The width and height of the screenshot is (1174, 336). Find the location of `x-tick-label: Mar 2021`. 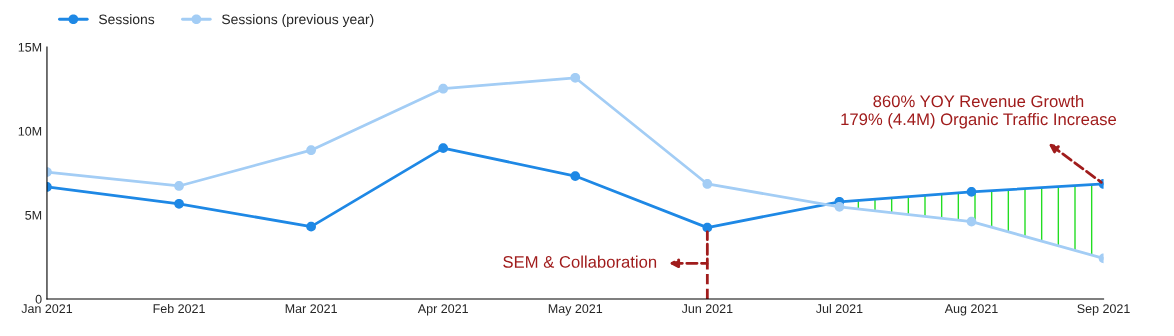

x-tick-label: Mar 2021 is located at coordinates (311, 309).